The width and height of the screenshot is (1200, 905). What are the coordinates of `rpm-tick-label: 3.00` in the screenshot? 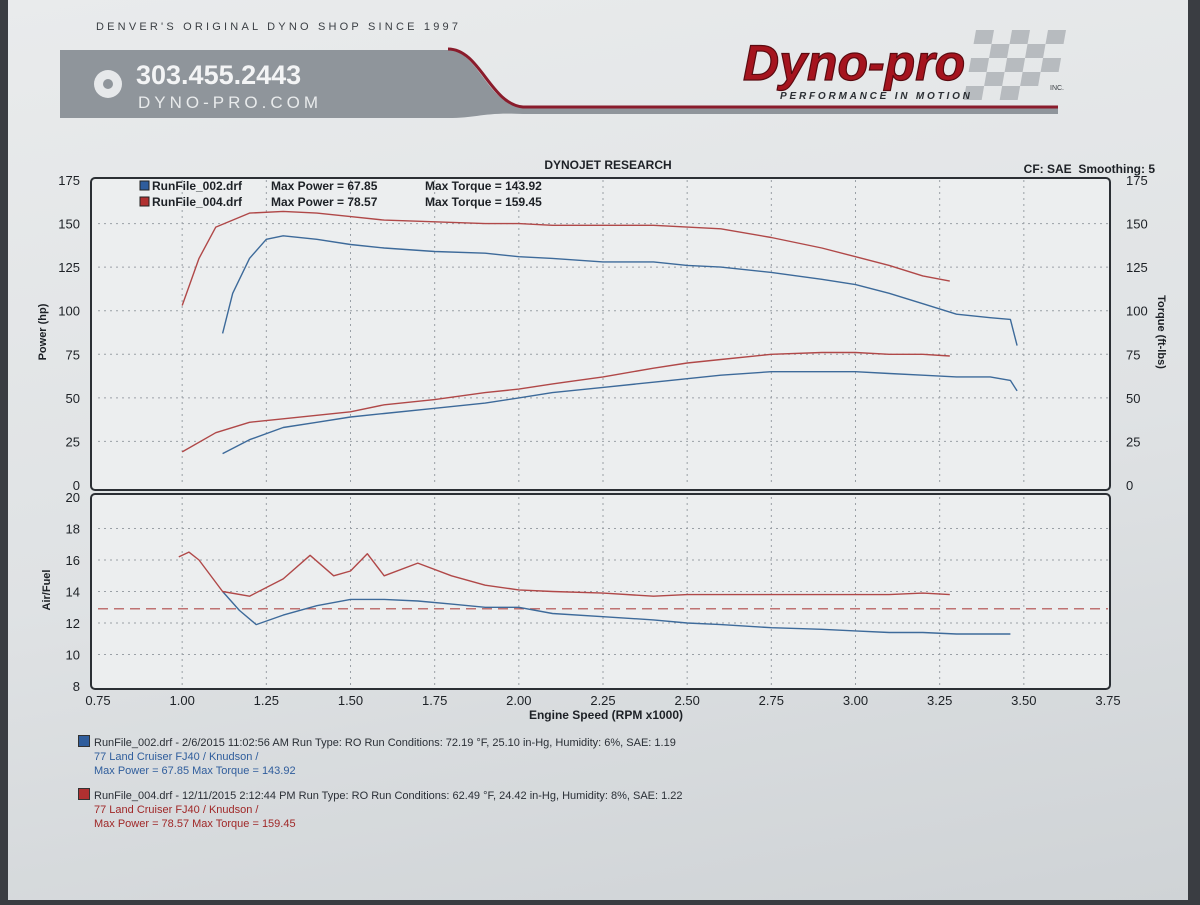 It's located at (855, 700).